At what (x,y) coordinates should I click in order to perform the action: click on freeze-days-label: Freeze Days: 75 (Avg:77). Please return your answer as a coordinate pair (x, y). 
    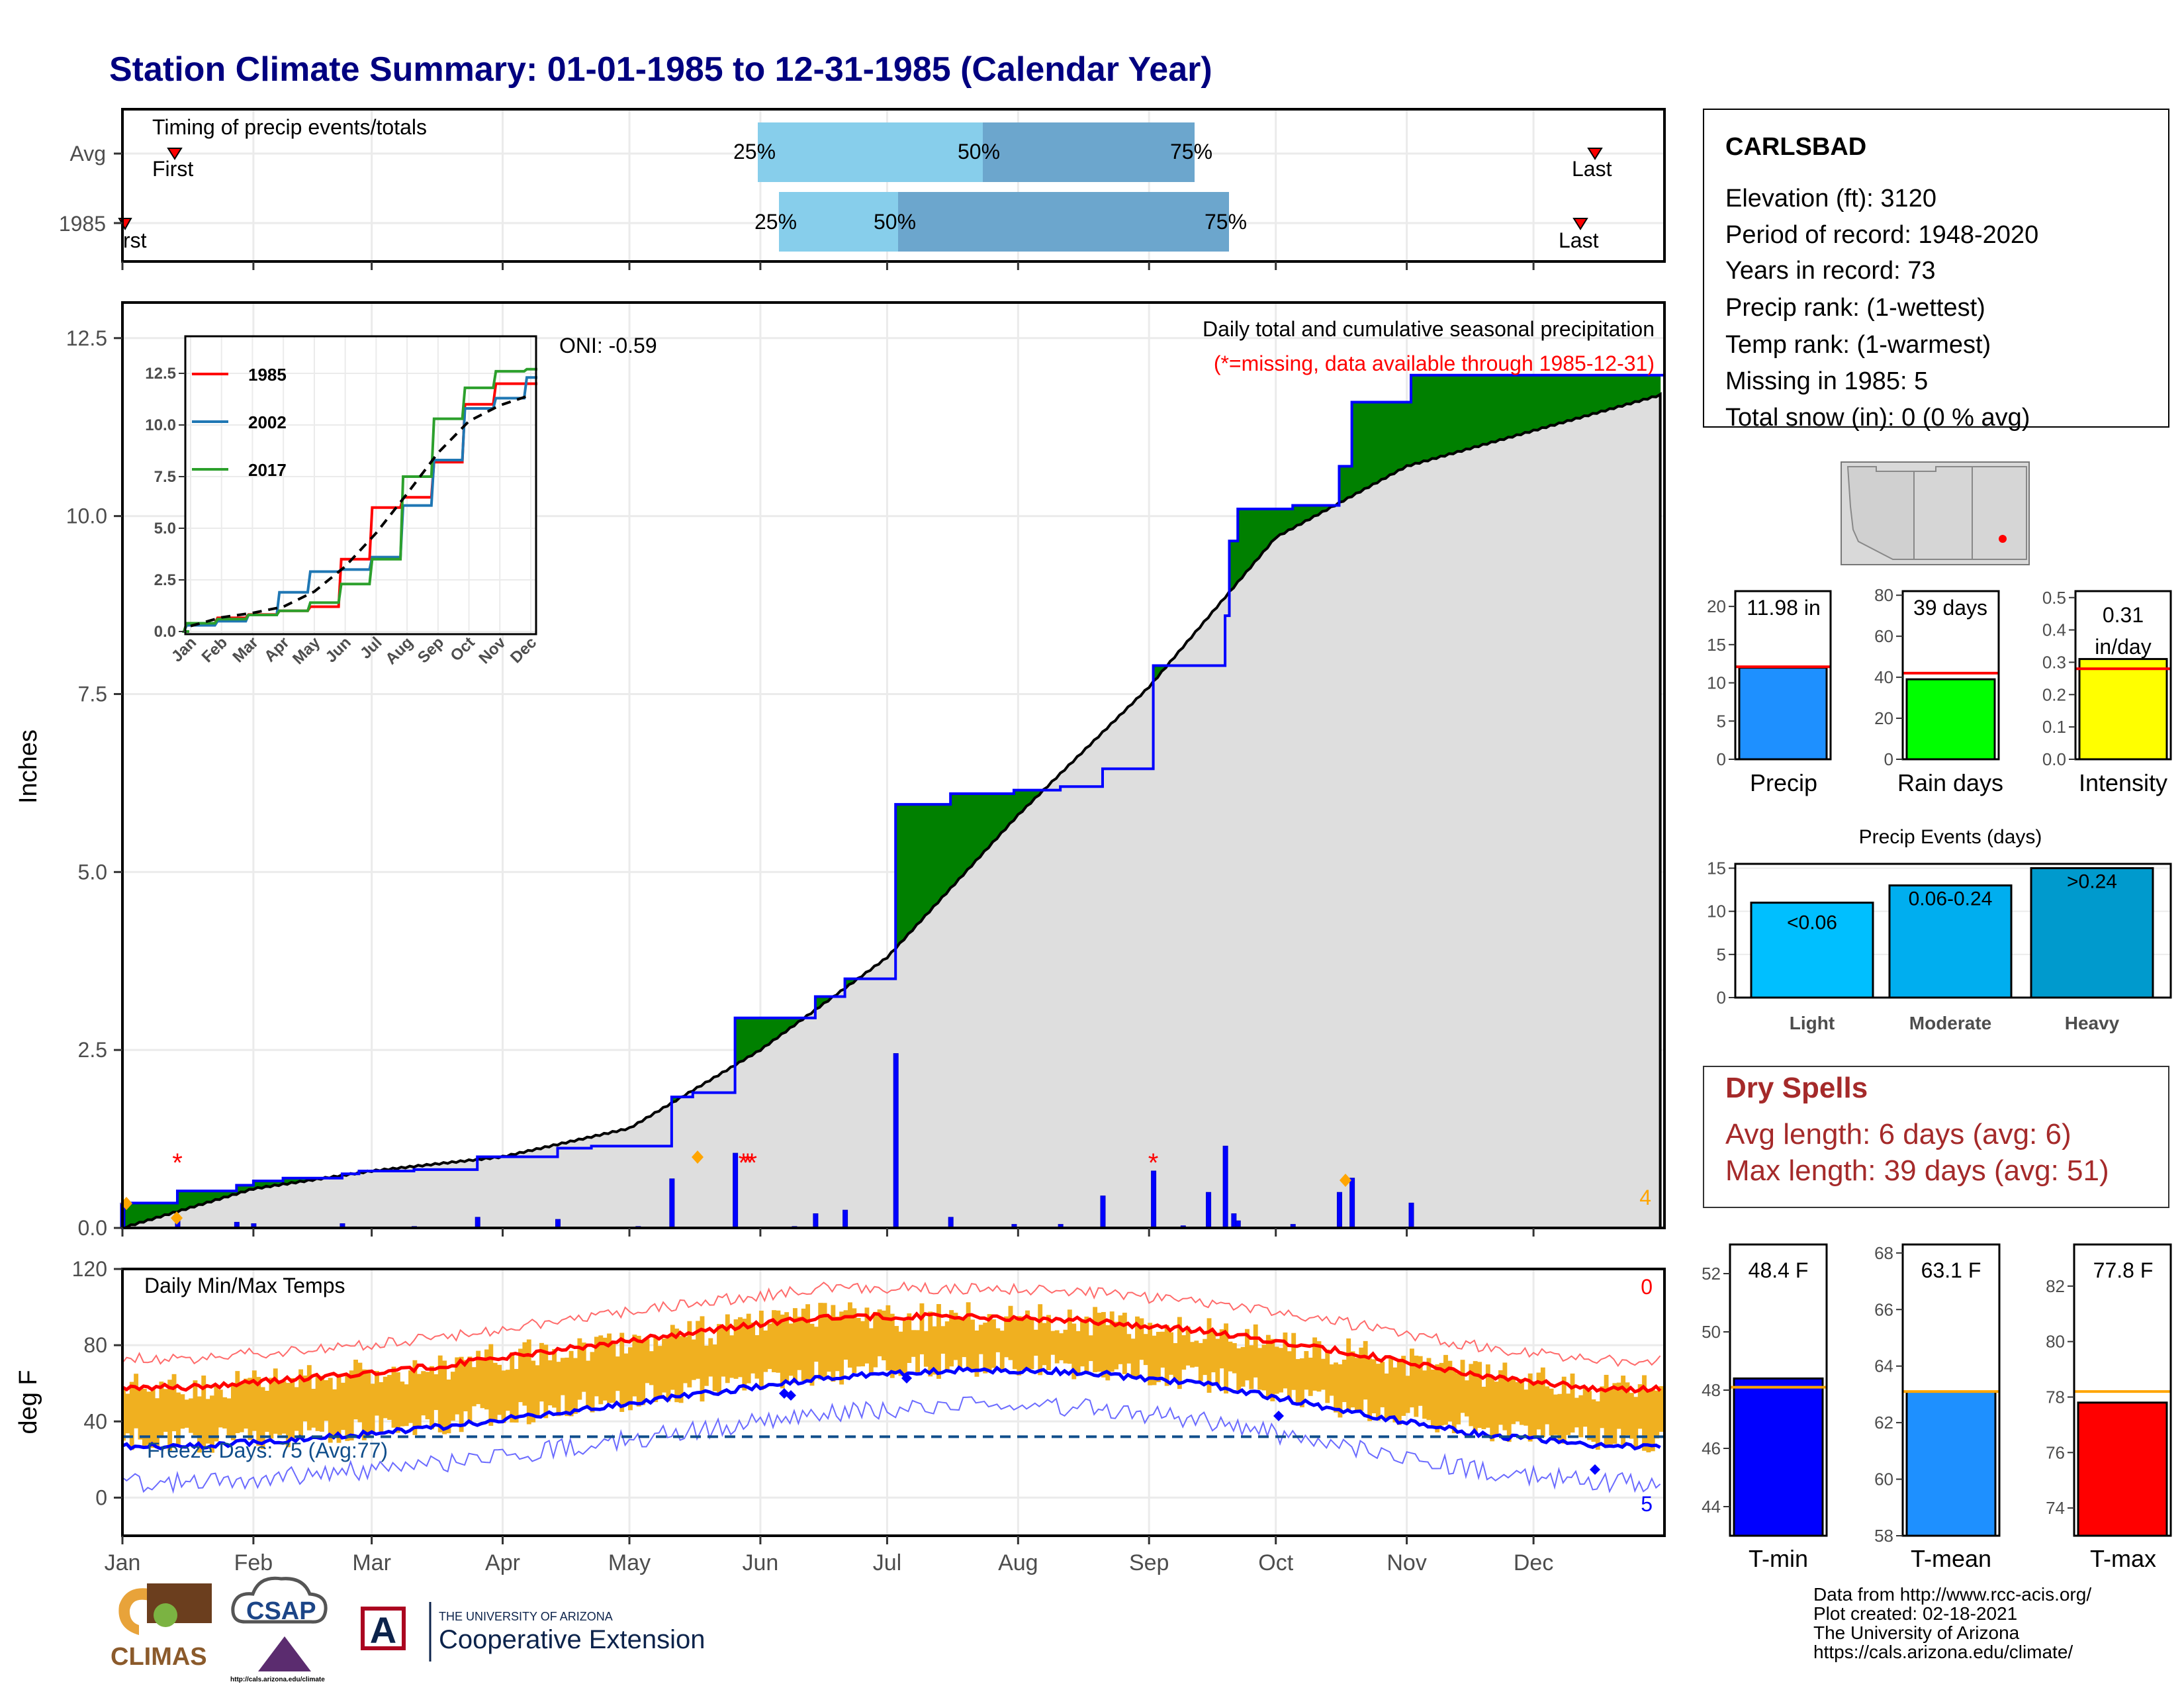
    Looking at the image, I should click on (267, 1450).